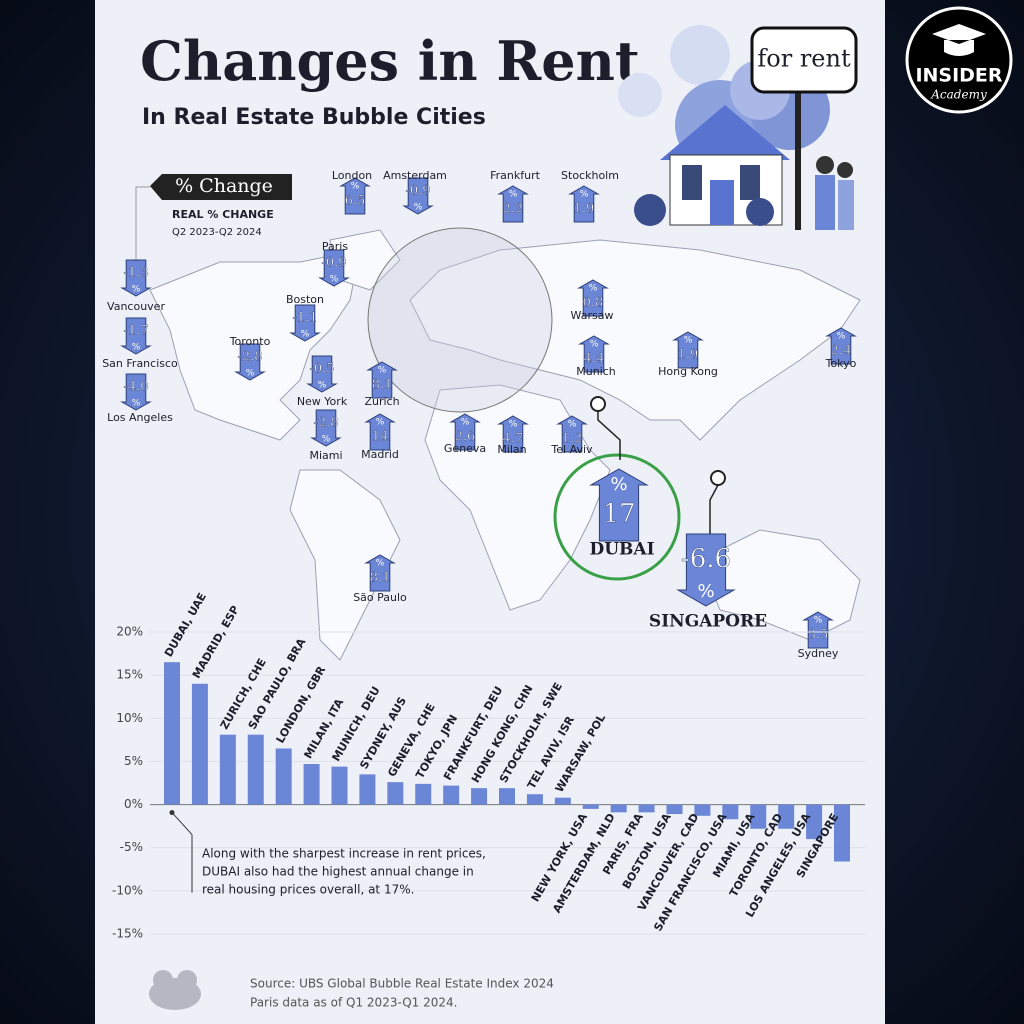  Describe the element at coordinates (513, 439) in the screenshot. I see `map-value: 4.7` at that location.